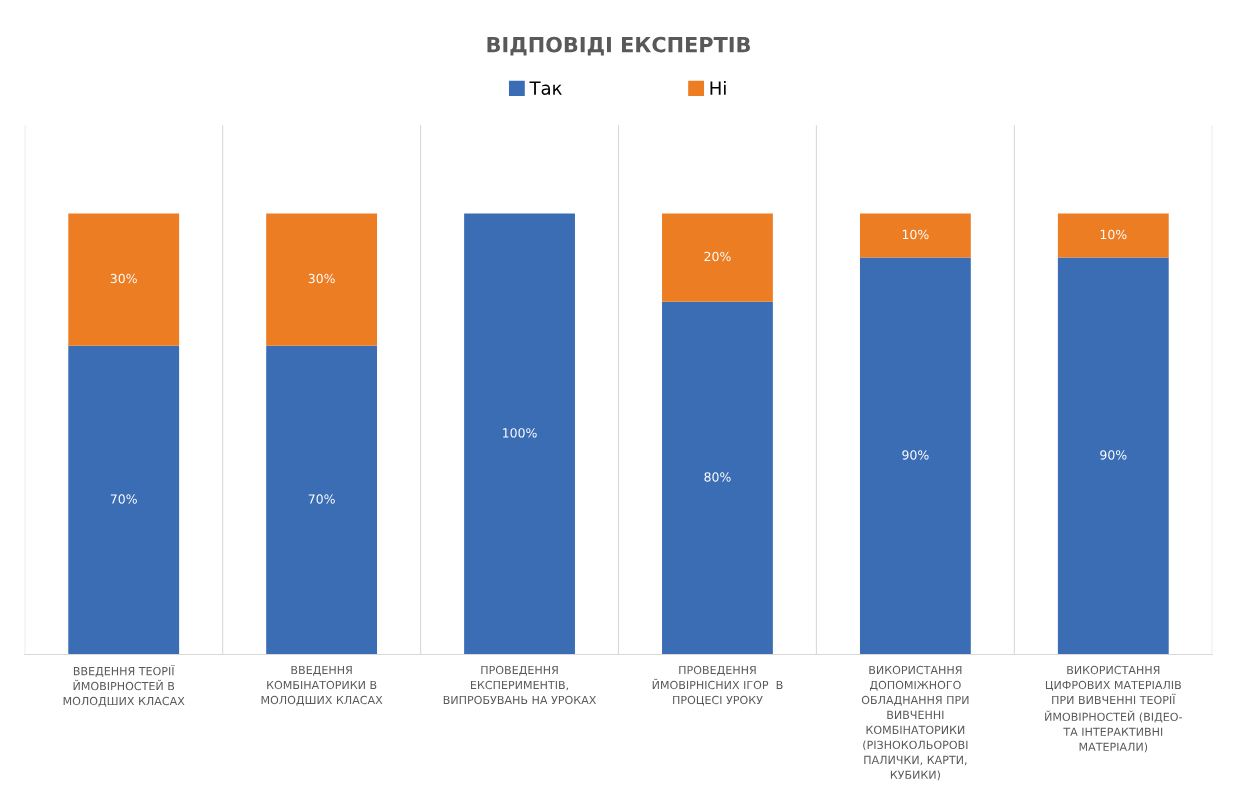 The width and height of the screenshot is (1237, 808). What do you see at coordinates (717, 685) in the screenshot?
I see `x-tick-label: ПРОВЕДЕННЯ ЙМОВІРНІСНИХ ІГОР В ПРОЦЕСІ УРОКУ` at bounding box center [717, 685].